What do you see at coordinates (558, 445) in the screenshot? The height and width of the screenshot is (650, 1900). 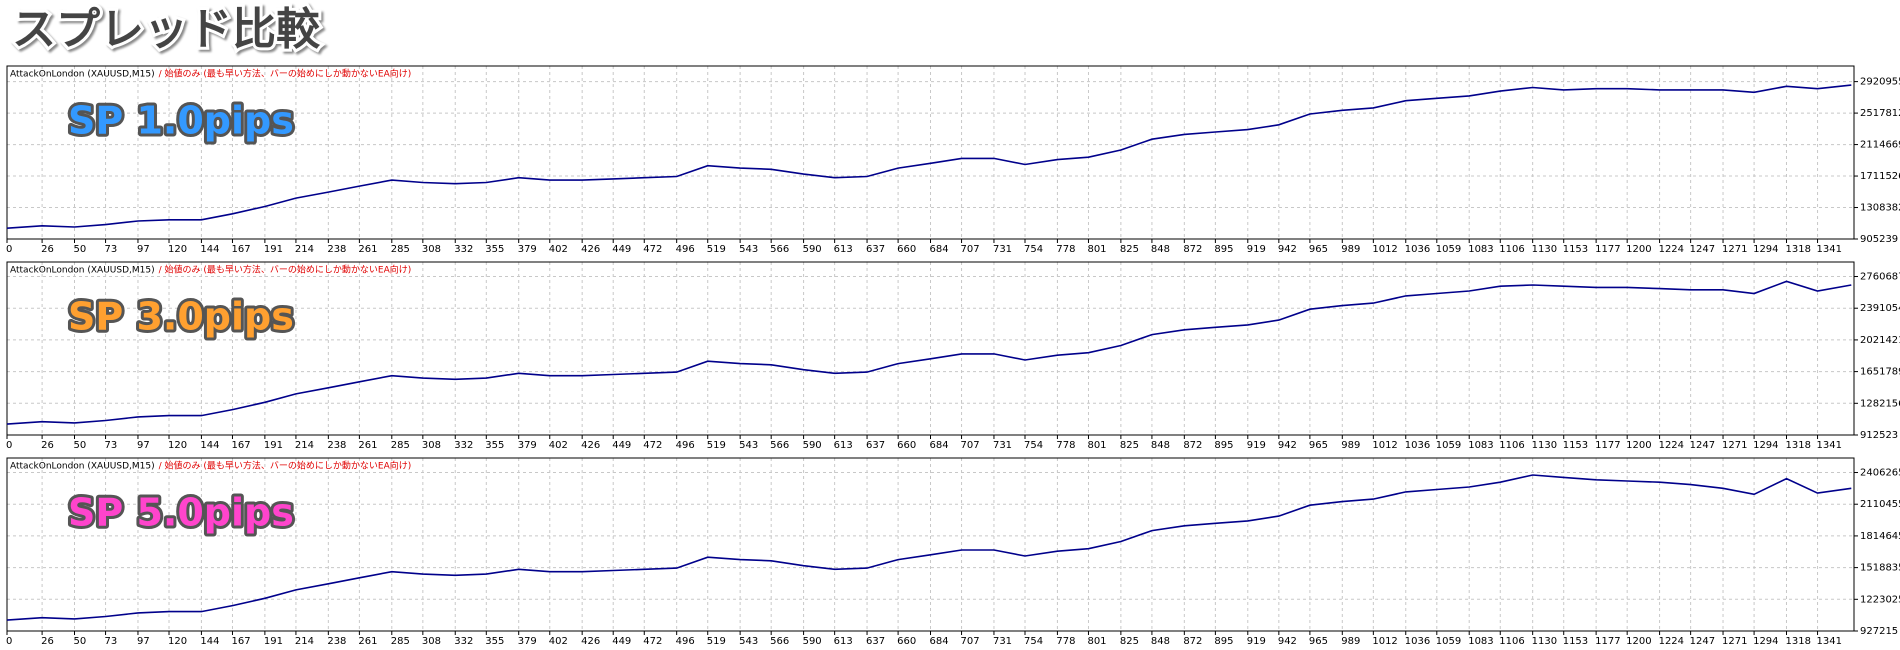 I see `x-tick-label: 402` at bounding box center [558, 445].